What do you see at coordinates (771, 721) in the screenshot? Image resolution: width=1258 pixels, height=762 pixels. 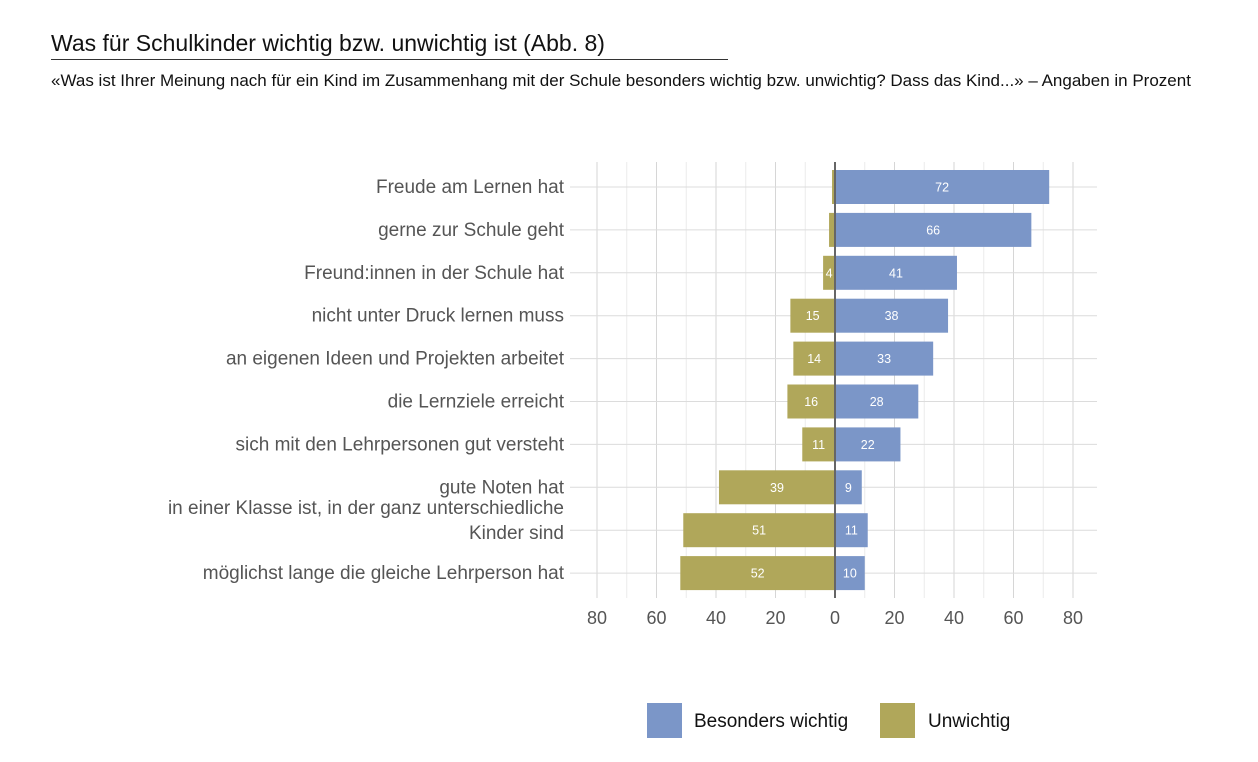 I see `legend-label: Besonders wichtig` at bounding box center [771, 721].